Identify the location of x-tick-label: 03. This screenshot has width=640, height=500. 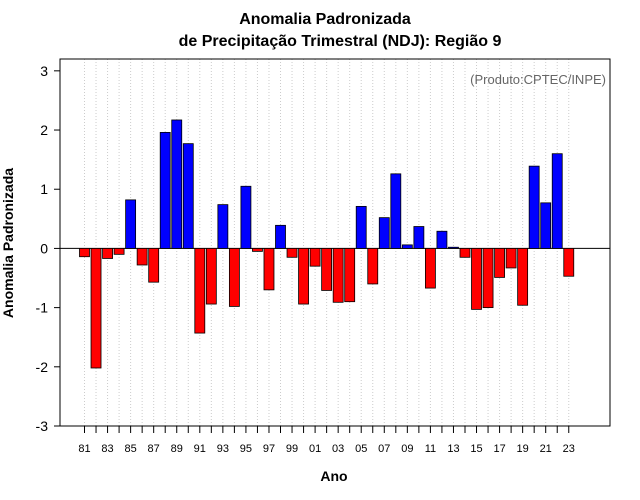
(338, 449).